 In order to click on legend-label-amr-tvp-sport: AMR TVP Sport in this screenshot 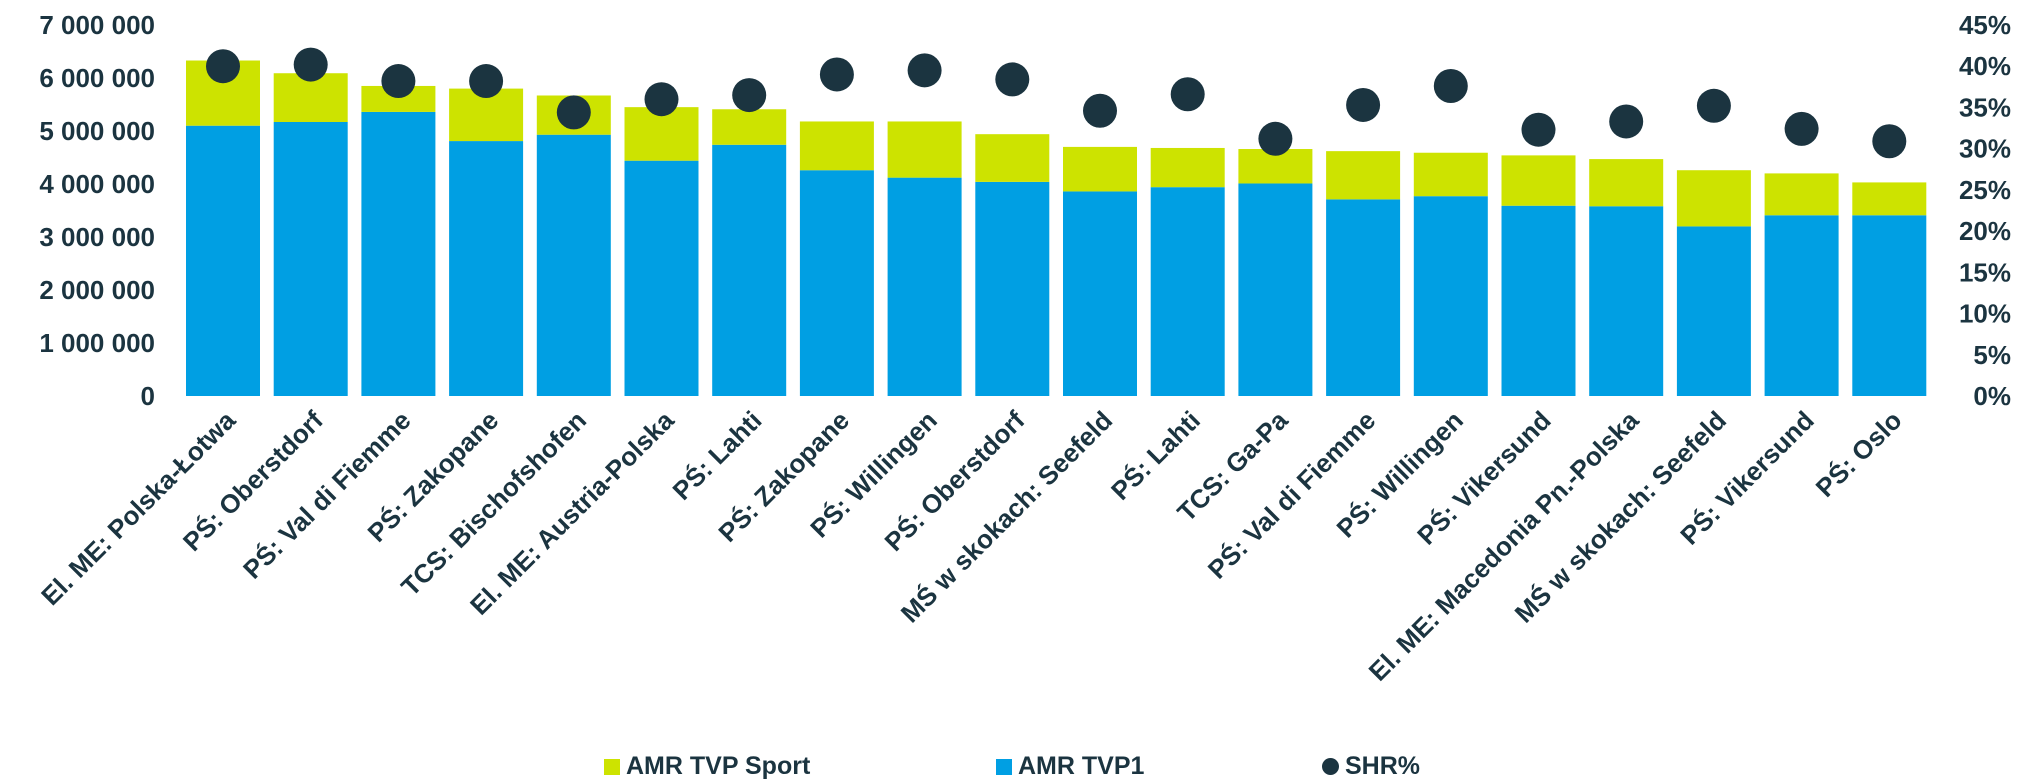, I will do `click(718, 766)`.